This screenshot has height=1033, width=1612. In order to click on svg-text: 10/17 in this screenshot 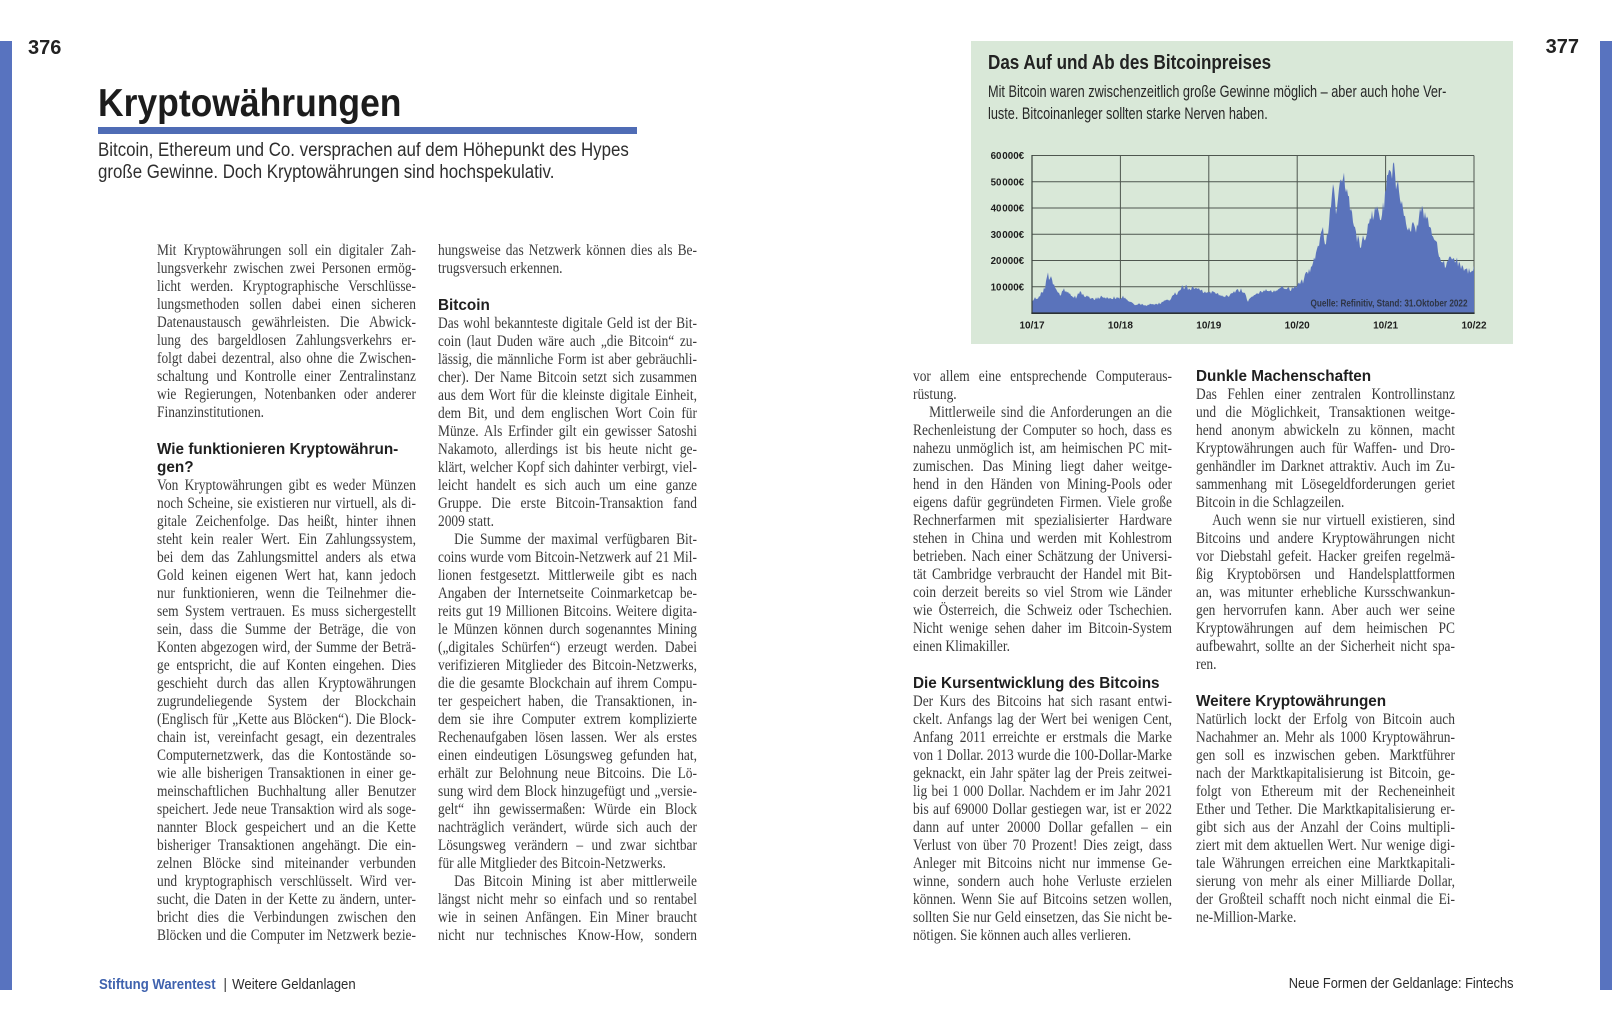, I will do `click(1031, 326)`.